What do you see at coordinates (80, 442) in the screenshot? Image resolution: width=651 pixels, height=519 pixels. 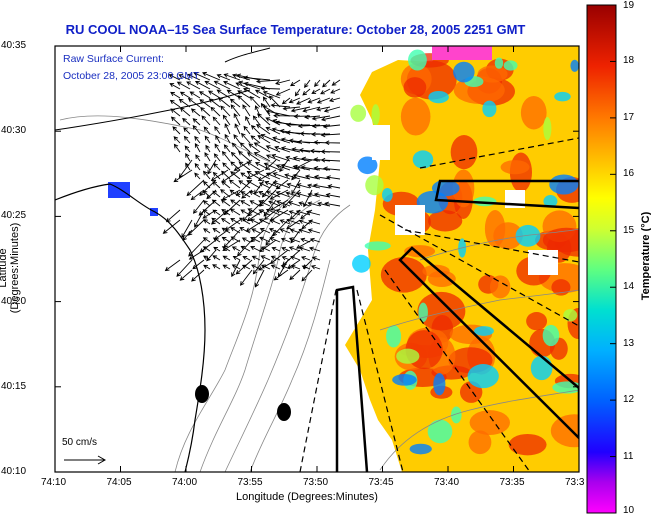 I see `scale-label: 50 cm/s` at bounding box center [80, 442].